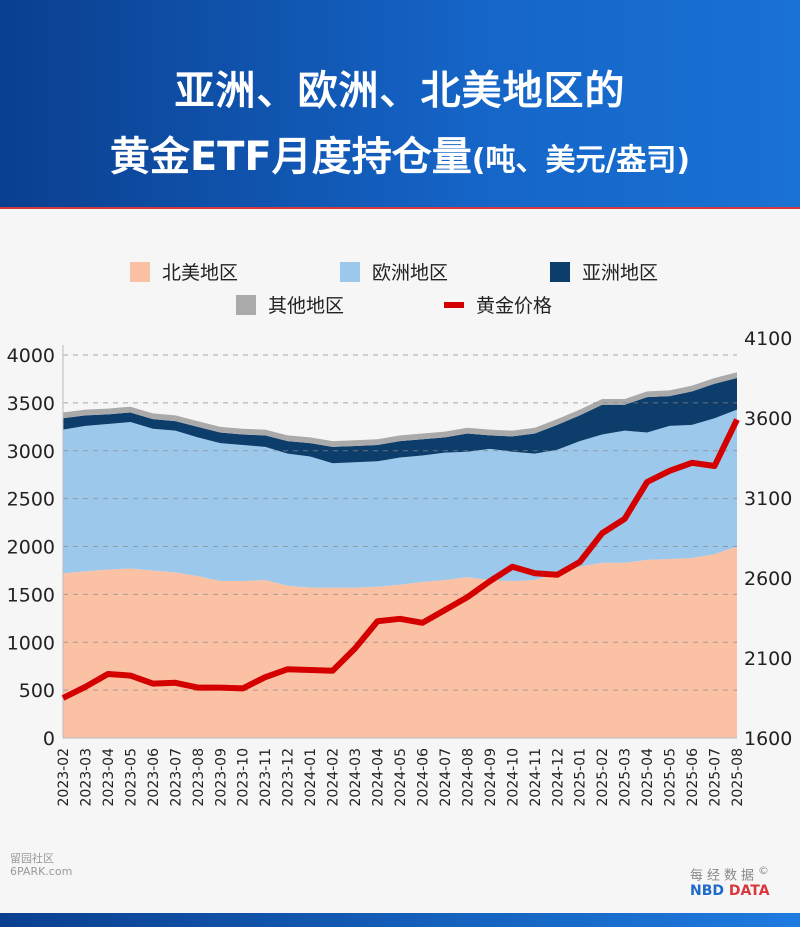  Describe the element at coordinates (749, 891) in the screenshot. I see `brand-en-2: DATA` at that location.